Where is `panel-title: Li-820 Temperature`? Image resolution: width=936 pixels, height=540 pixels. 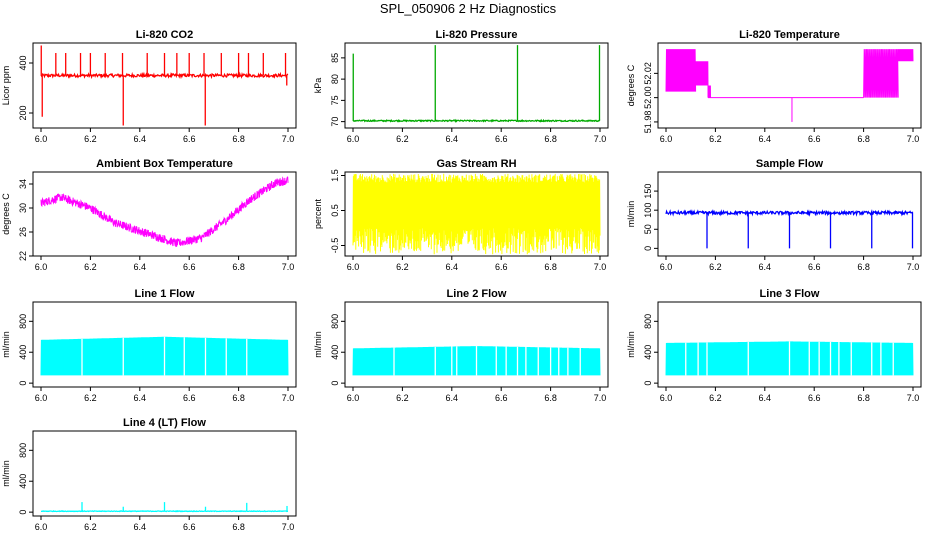
panel-title: Li-820 Temperature is located at coordinates (789, 35).